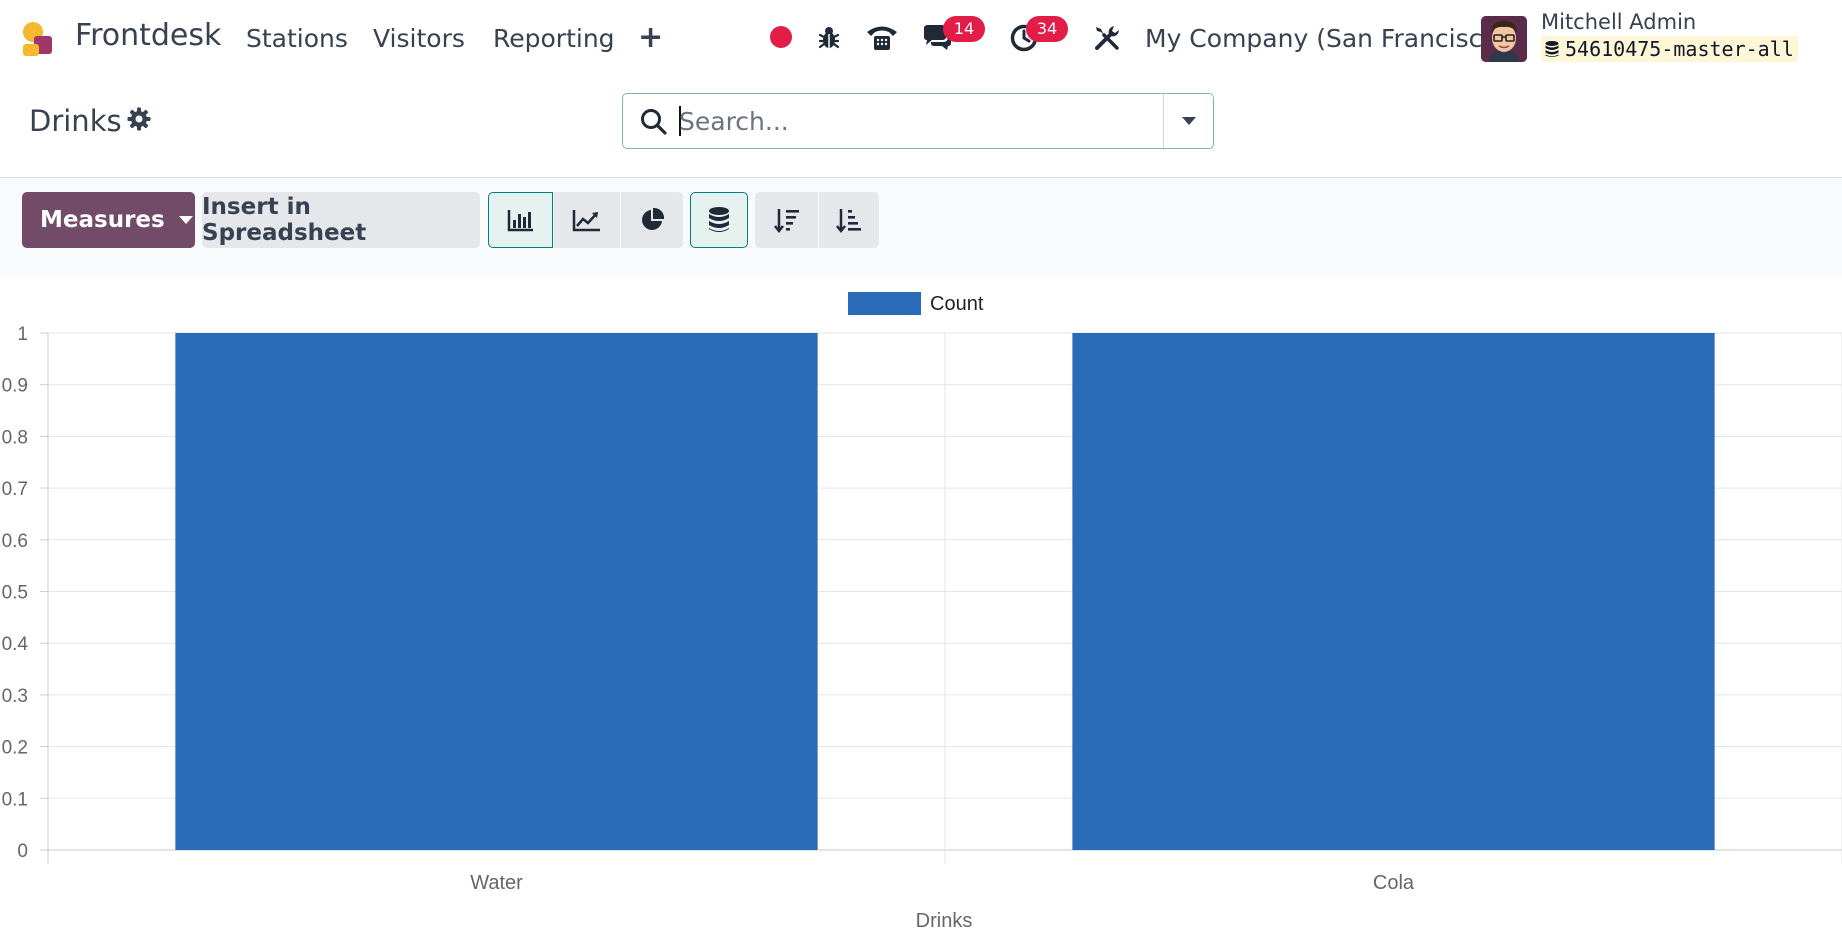  I want to click on x-axis-title: Drinks, so click(944, 921).